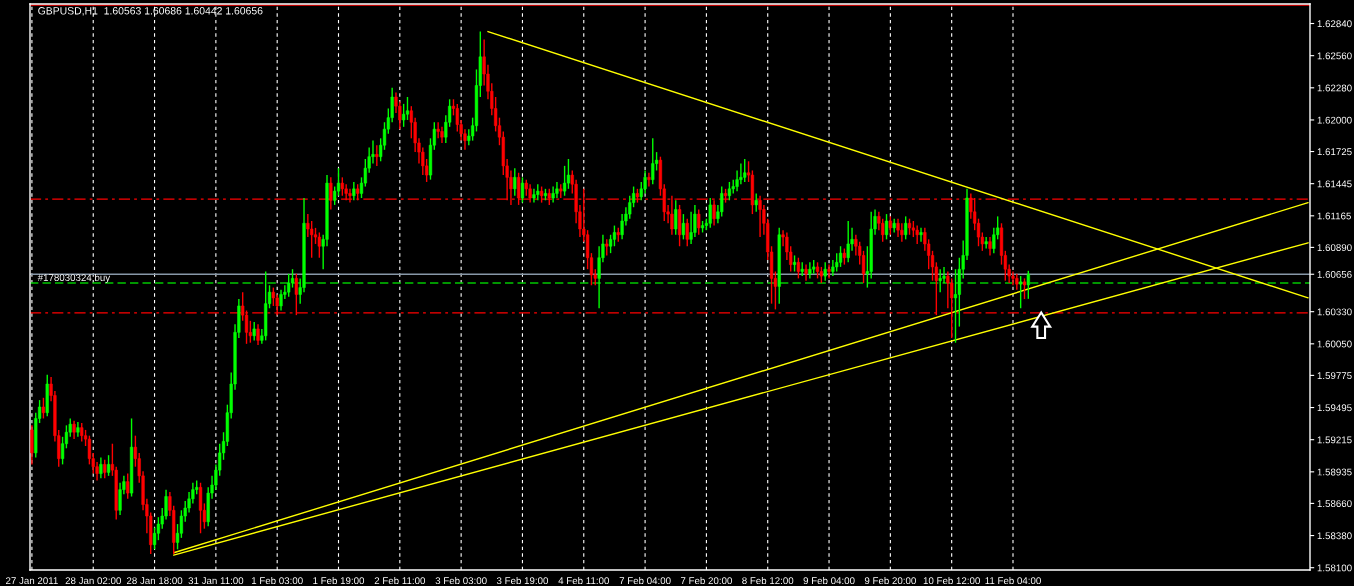 The height and width of the screenshot is (586, 1354). I want to click on x-tick-label: 11 Feb 04:00, so click(1013, 580).